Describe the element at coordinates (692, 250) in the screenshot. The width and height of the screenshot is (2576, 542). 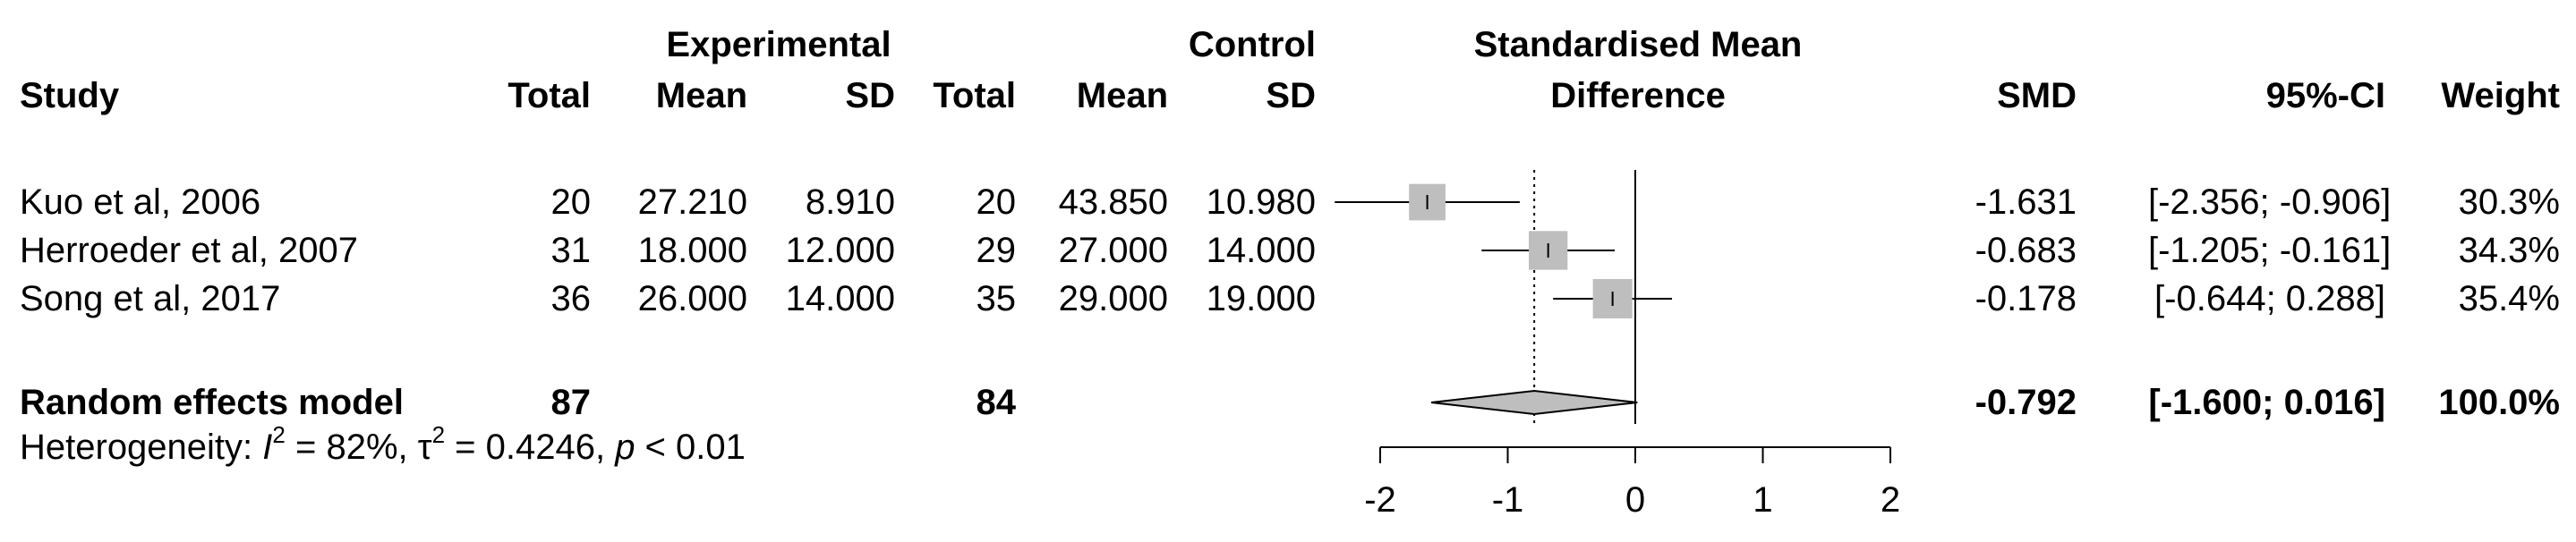
I see `exp-mean: 18.000` at that location.